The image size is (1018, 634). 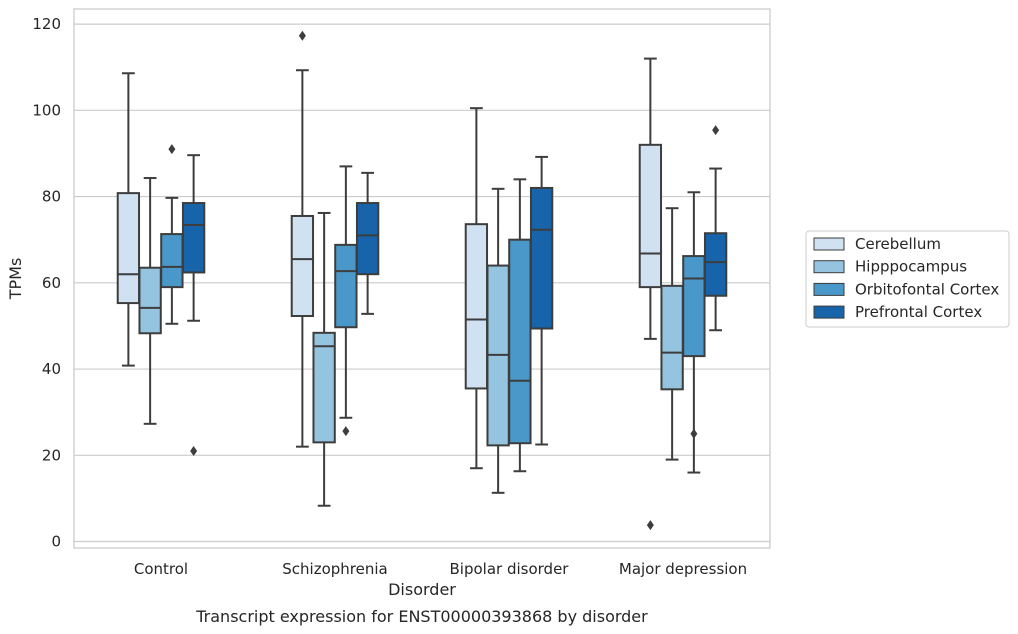 I want to click on y-tick-label: 20, so click(x=51, y=455).